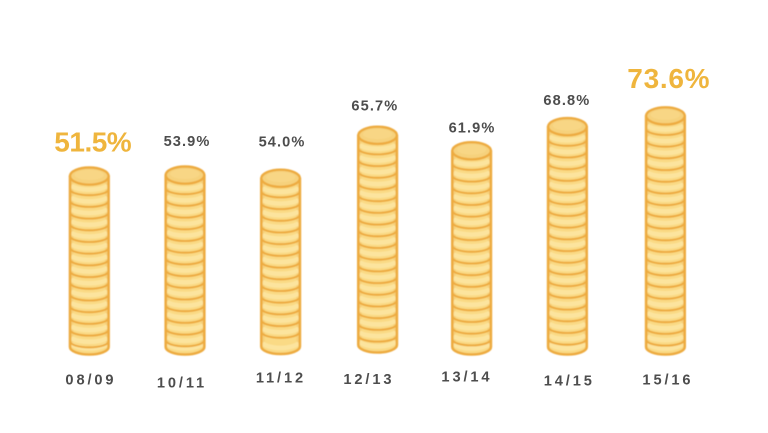  Describe the element at coordinates (374, 107) in the screenshot. I see `svg-text: 65.7%` at that location.